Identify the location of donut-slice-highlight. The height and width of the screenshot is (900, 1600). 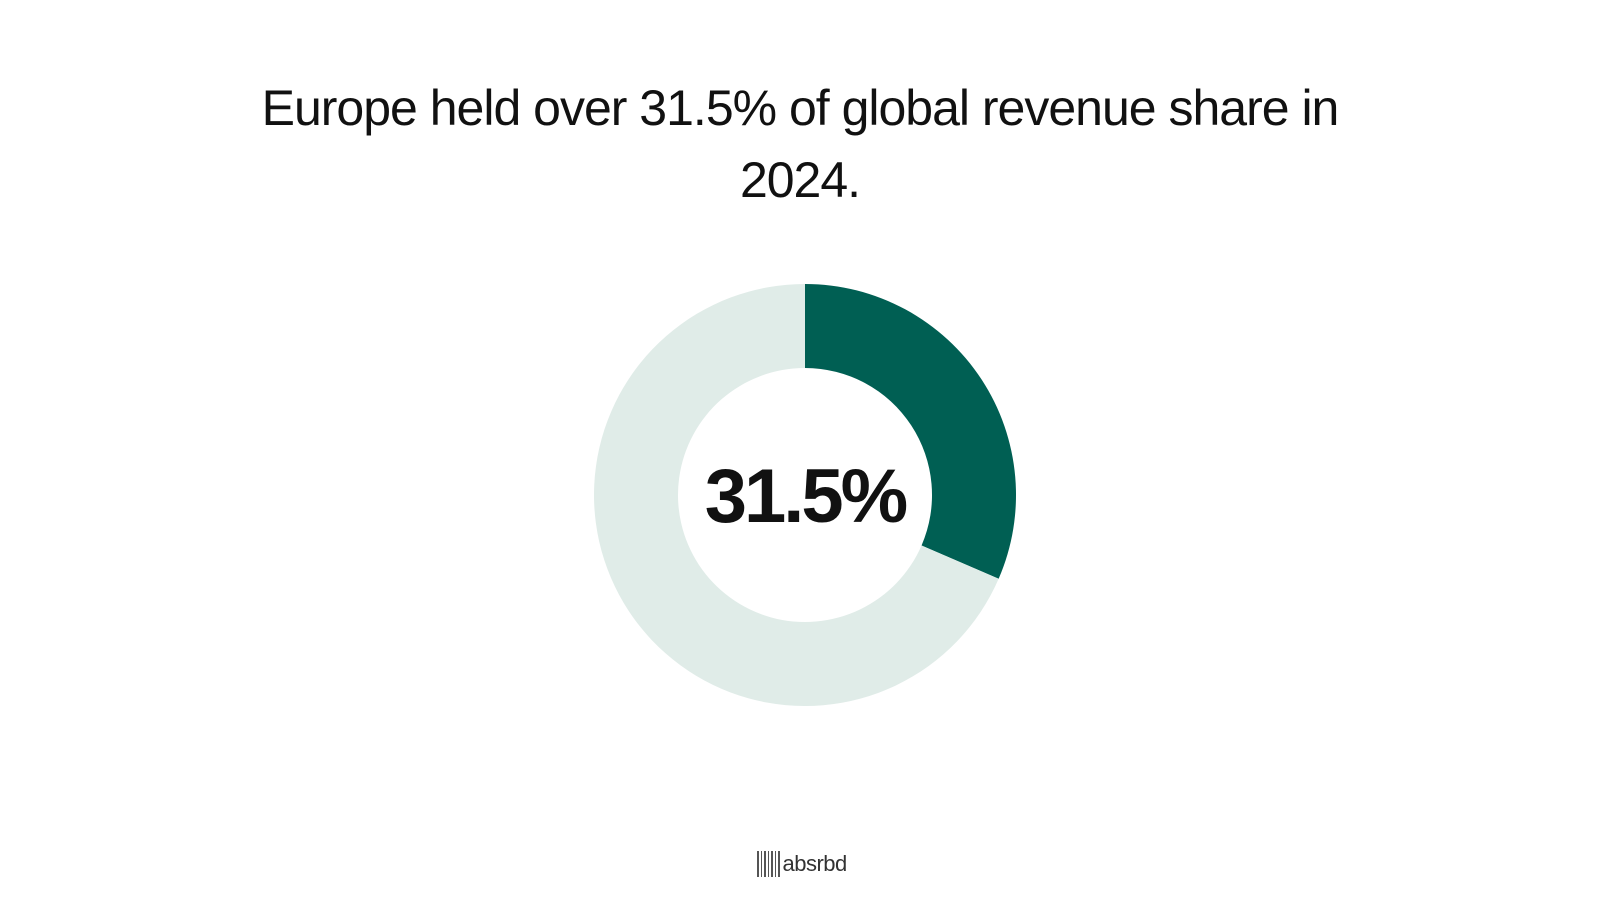
(910, 431).